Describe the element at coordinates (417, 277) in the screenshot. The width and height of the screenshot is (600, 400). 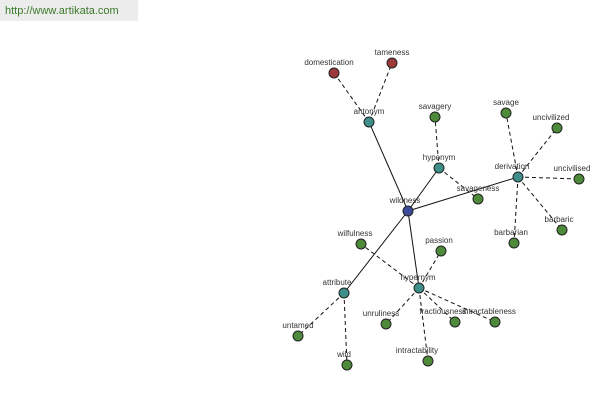
I see `node-label: hypernym` at that location.